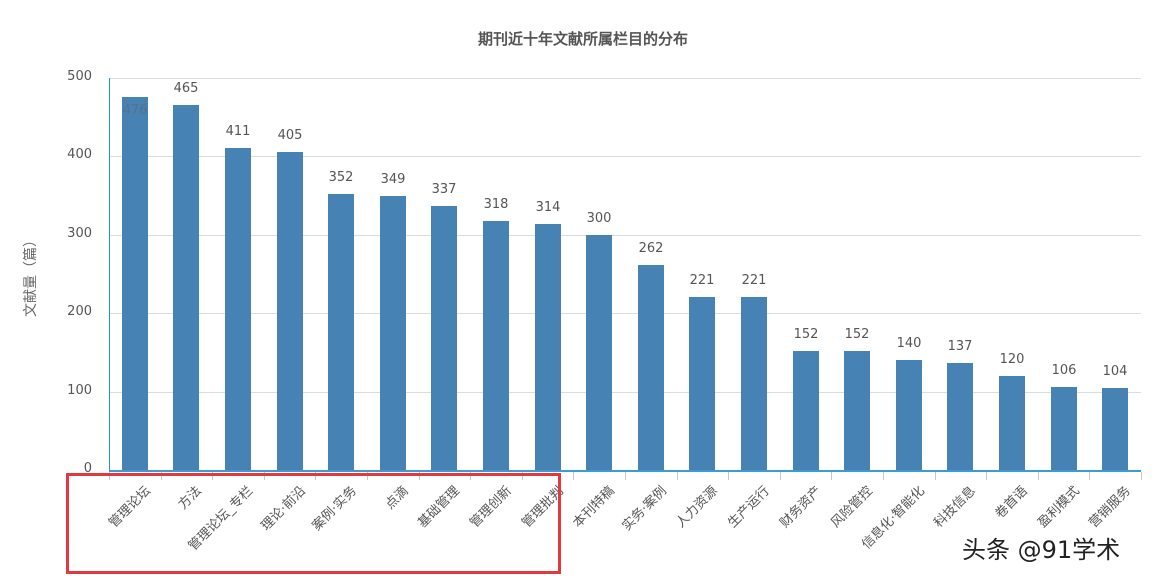 The width and height of the screenshot is (1166, 578). Describe the element at coordinates (594, 507) in the screenshot. I see `x-tick-label: 本刊特稿` at that location.